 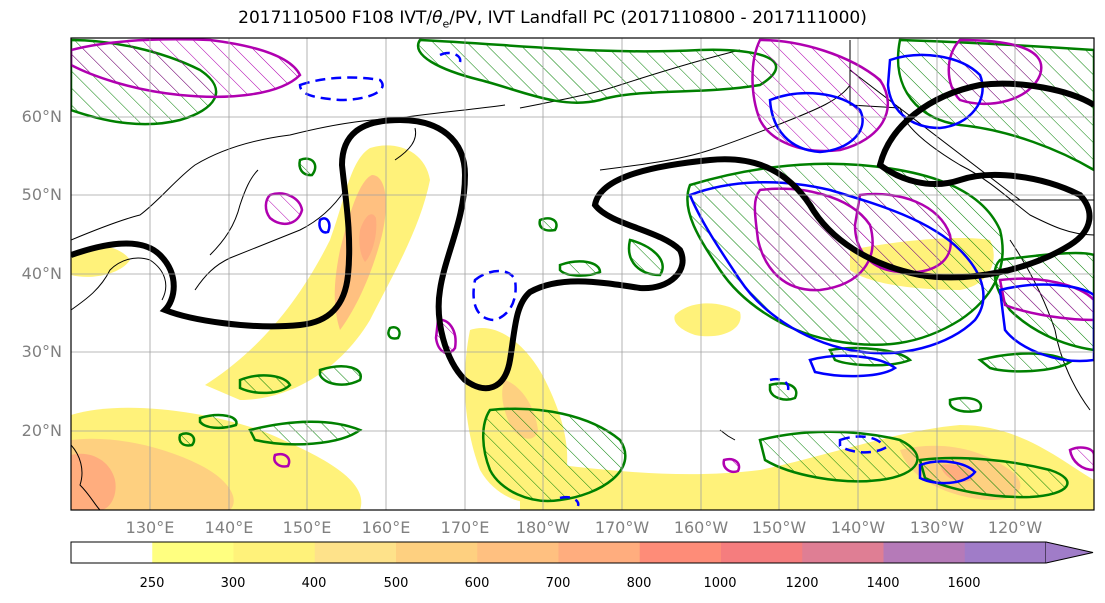 I want to click on lon-label-140w: 140°W, so click(x=858, y=527).